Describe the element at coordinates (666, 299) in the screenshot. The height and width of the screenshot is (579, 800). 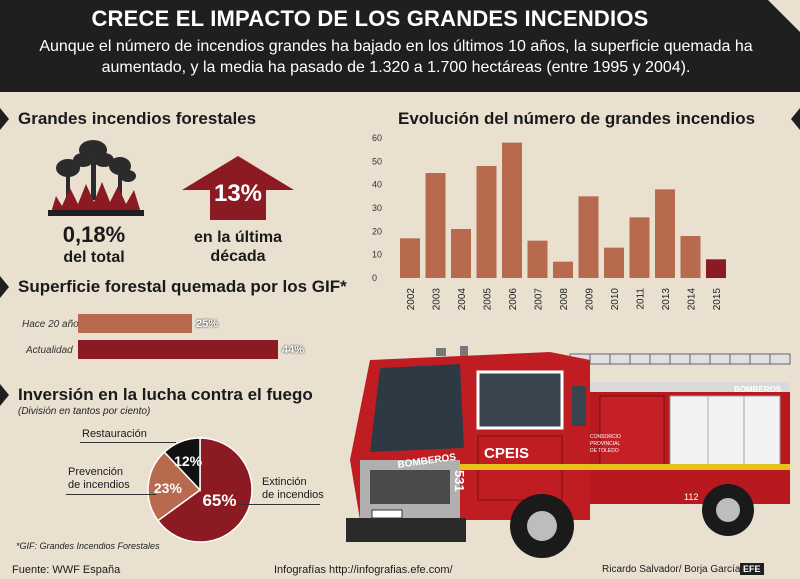
I see `x-tick-label: 2013` at that location.